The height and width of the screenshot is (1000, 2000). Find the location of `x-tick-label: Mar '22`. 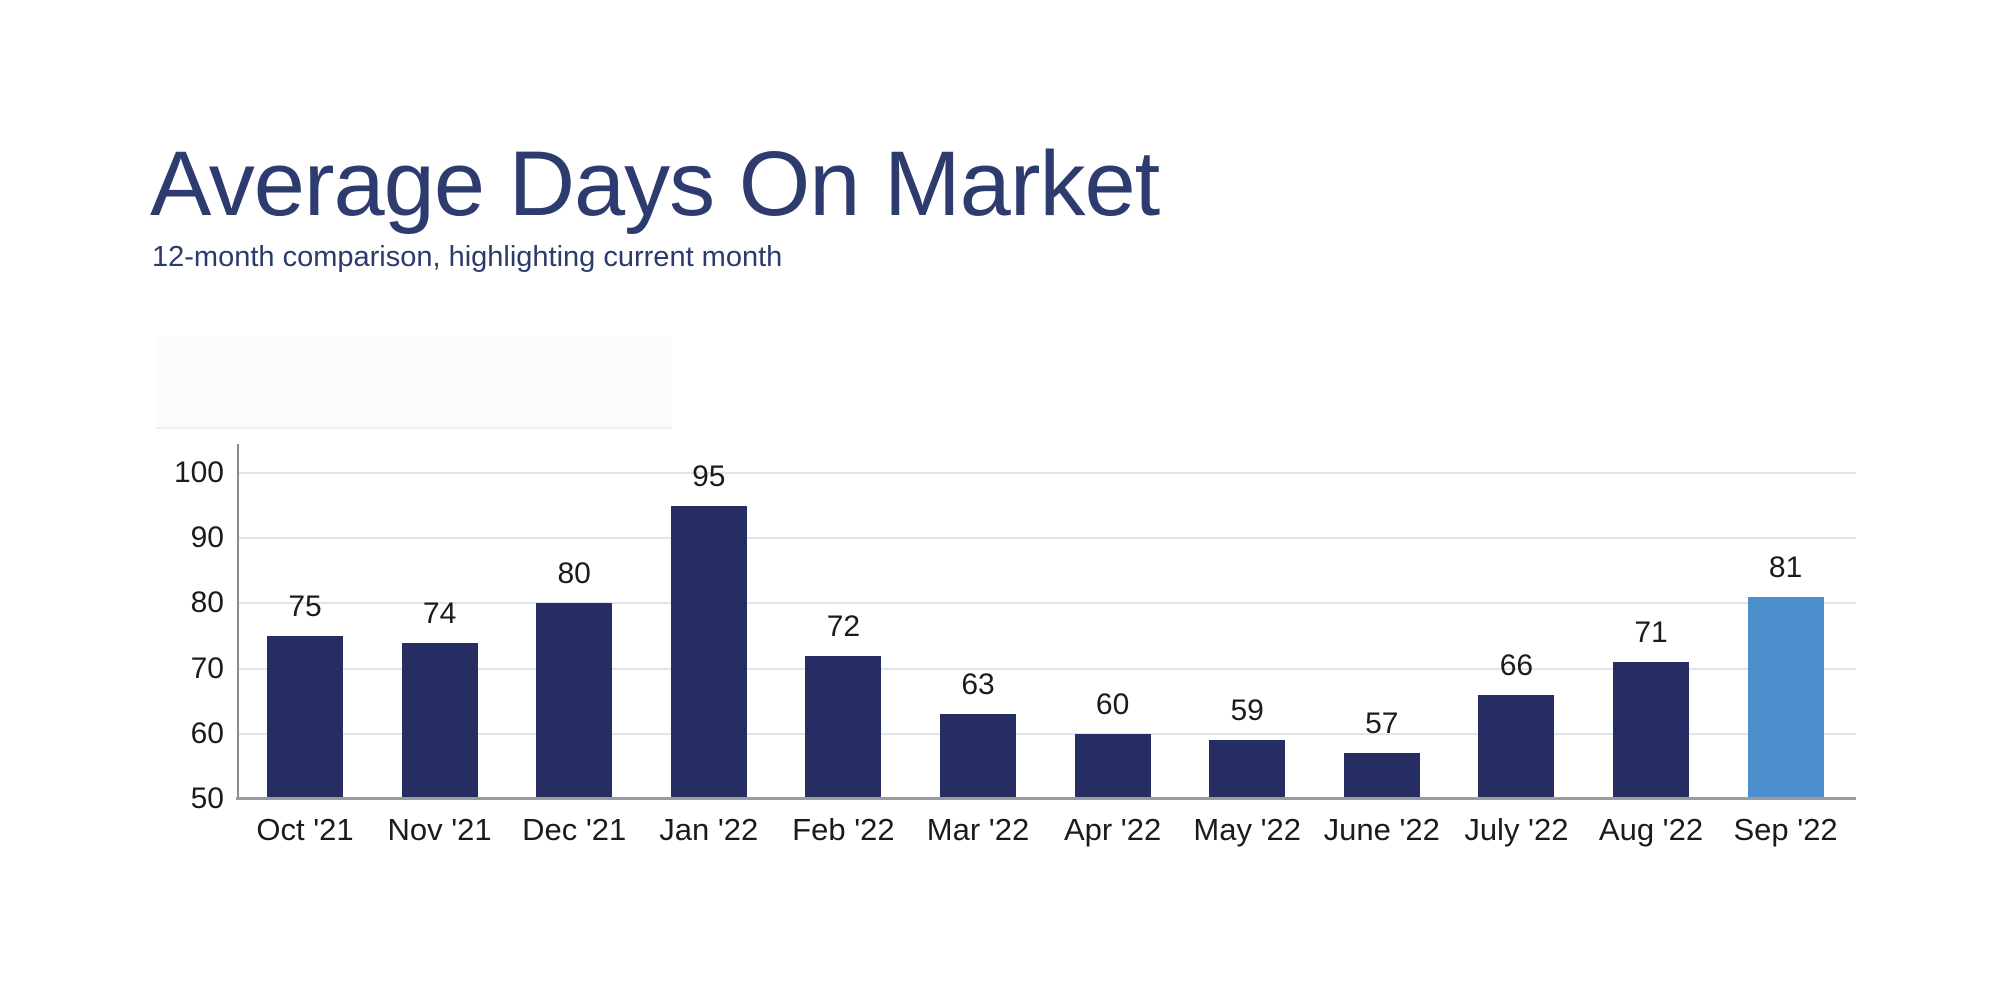

x-tick-label: Mar '22 is located at coordinates (978, 829).